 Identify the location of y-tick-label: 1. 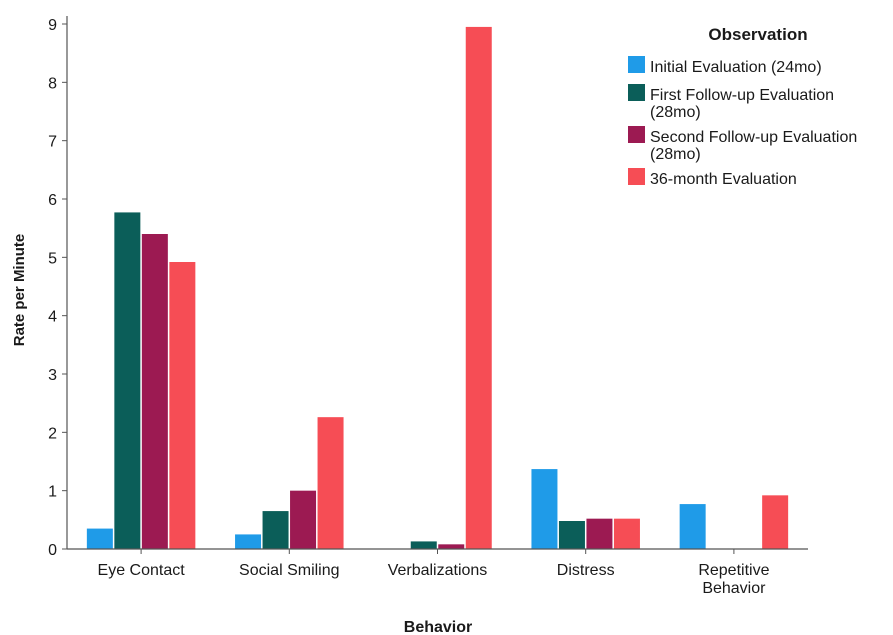
(52, 492).